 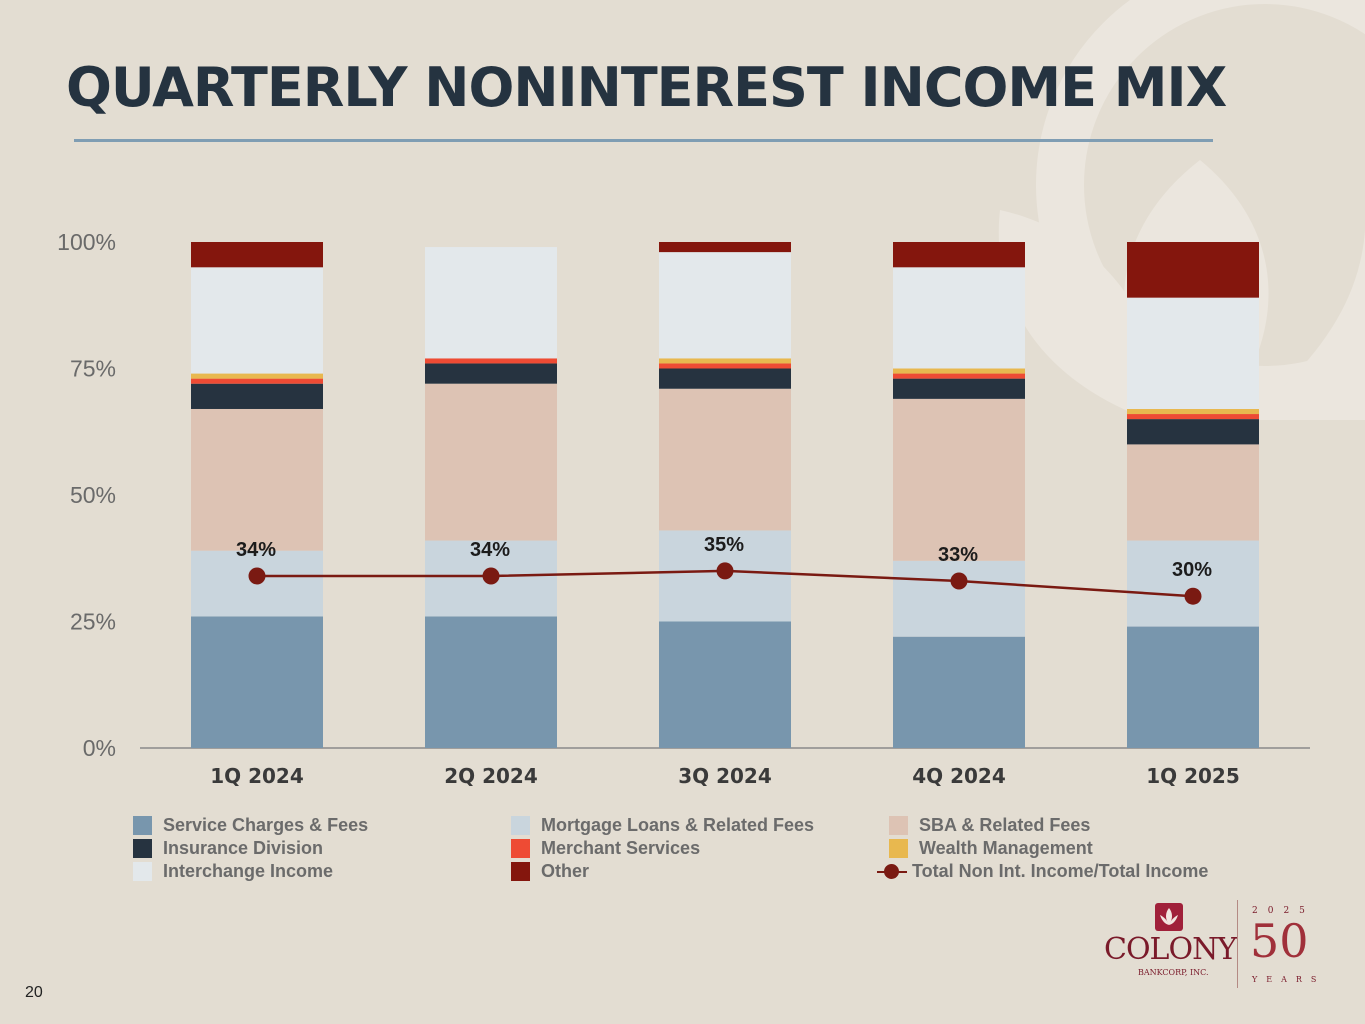 I want to click on logo-divider, so click(x=1237, y=944).